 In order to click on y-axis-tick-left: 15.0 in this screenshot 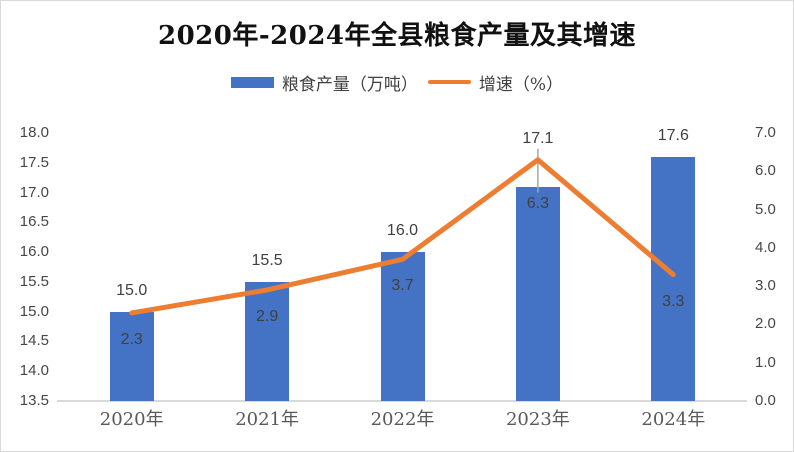, I will do `click(34, 311)`.